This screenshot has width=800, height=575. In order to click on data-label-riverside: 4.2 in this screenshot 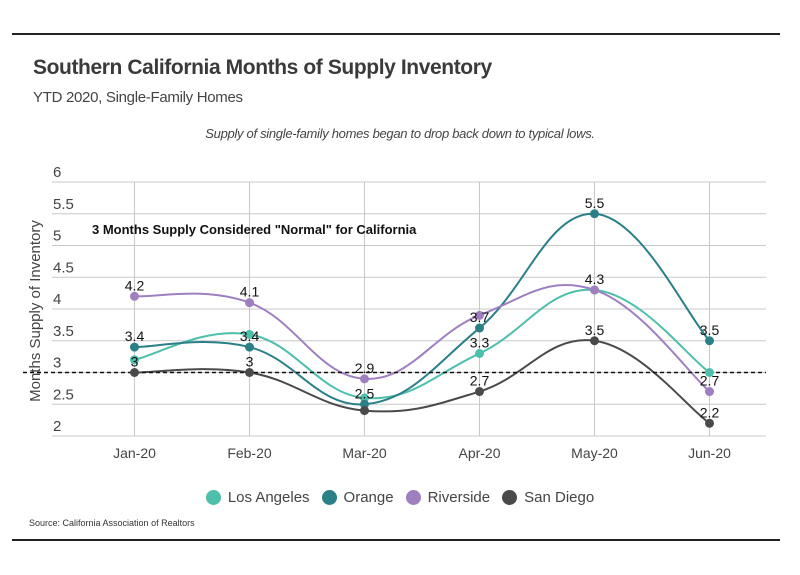, I will do `click(135, 285)`.